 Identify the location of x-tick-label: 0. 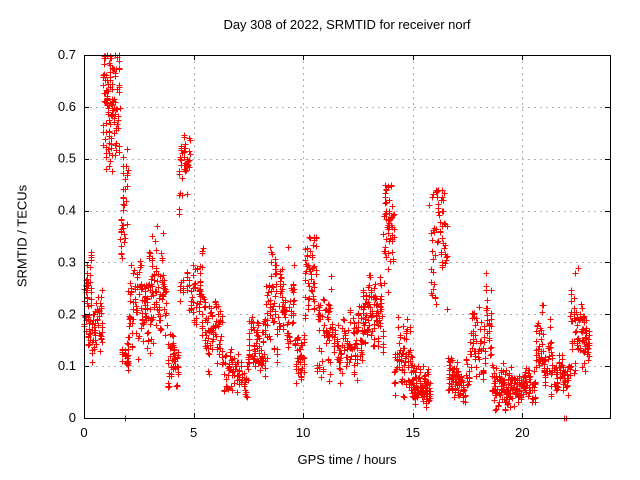
(83, 432).